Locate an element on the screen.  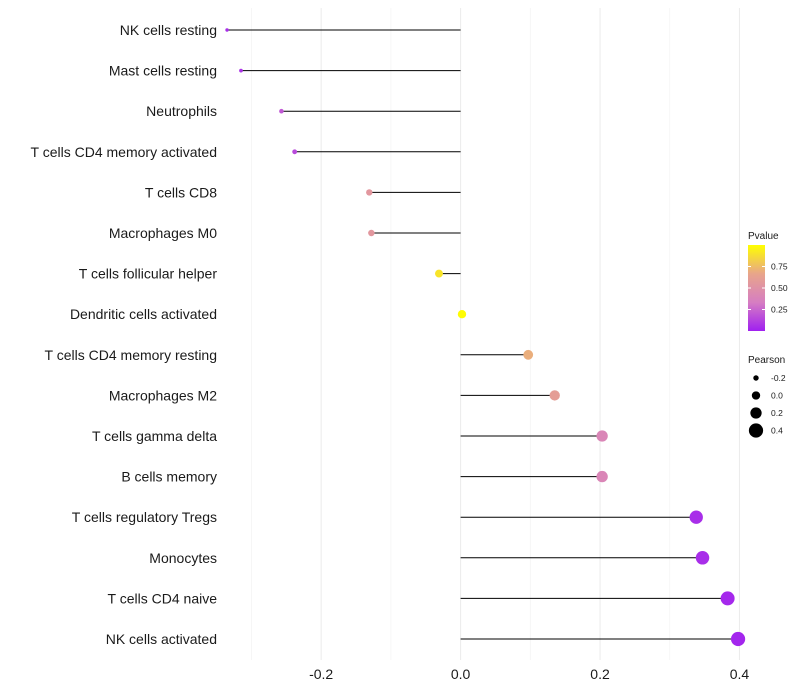
pvalue-legend: Pvalue 0.75 0.50 0.25 is located at coordinates (768, 281).